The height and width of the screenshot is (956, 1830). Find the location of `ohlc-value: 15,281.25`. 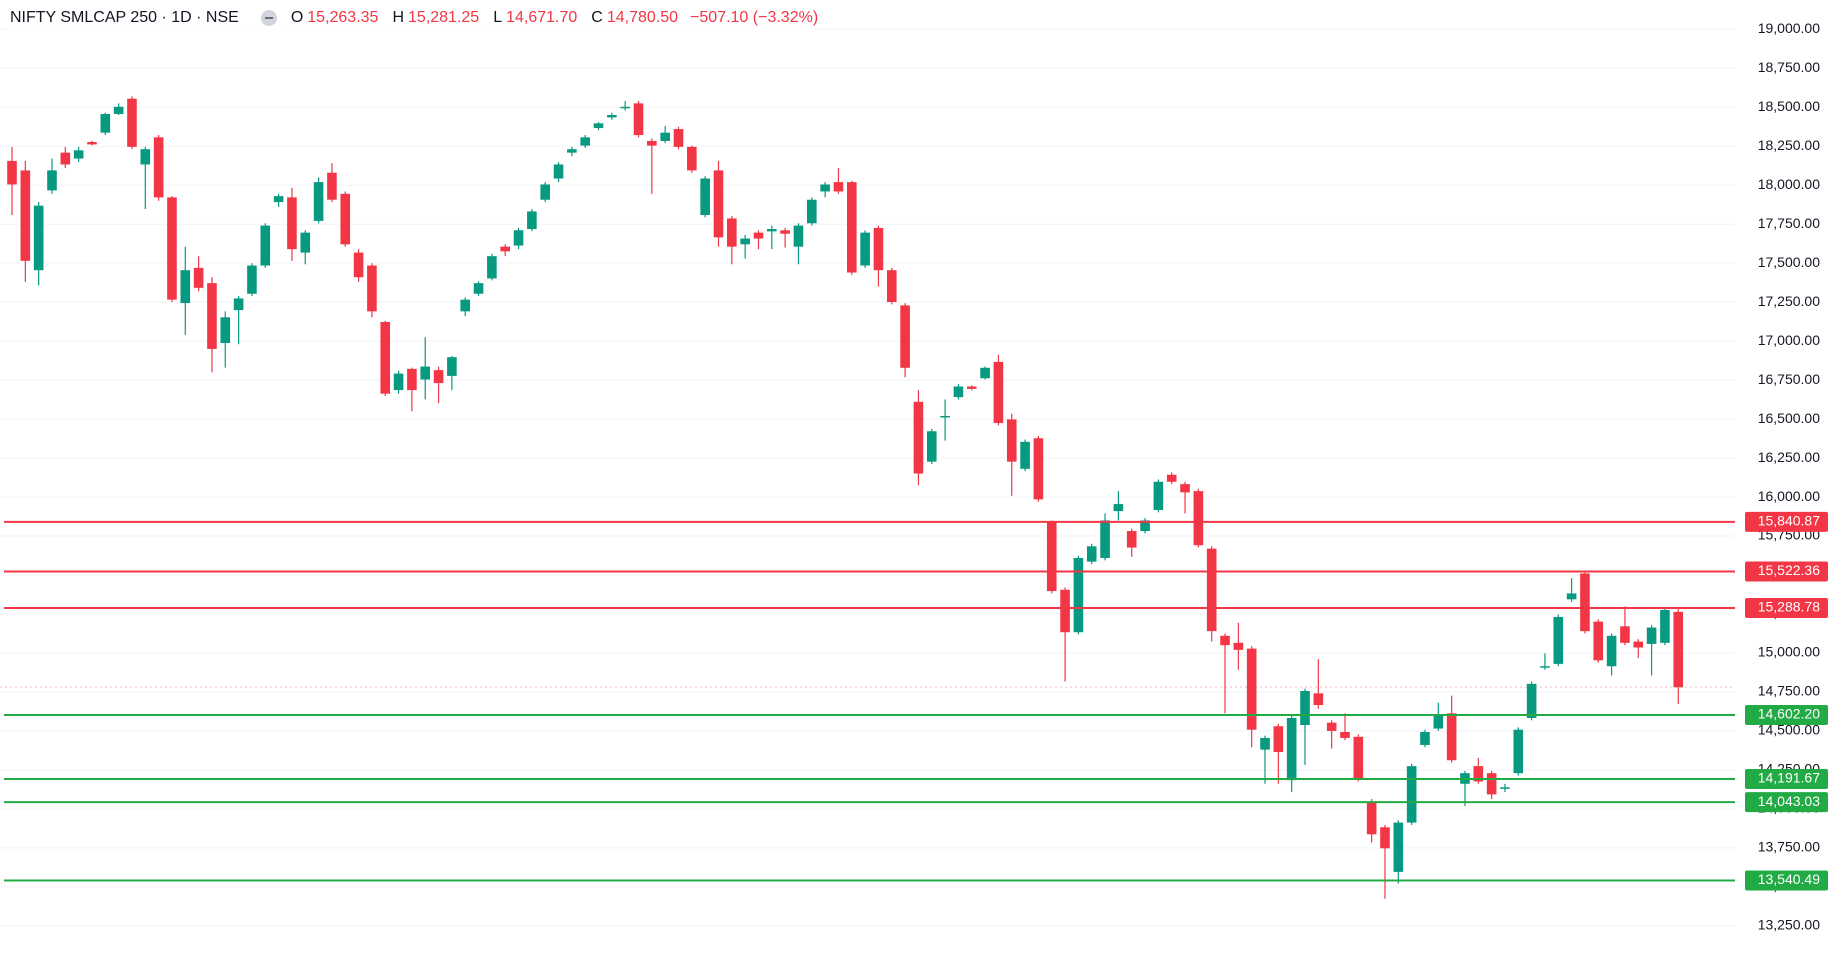

ohlc-value: 15,281.25 is located at coordinates (444, 17).